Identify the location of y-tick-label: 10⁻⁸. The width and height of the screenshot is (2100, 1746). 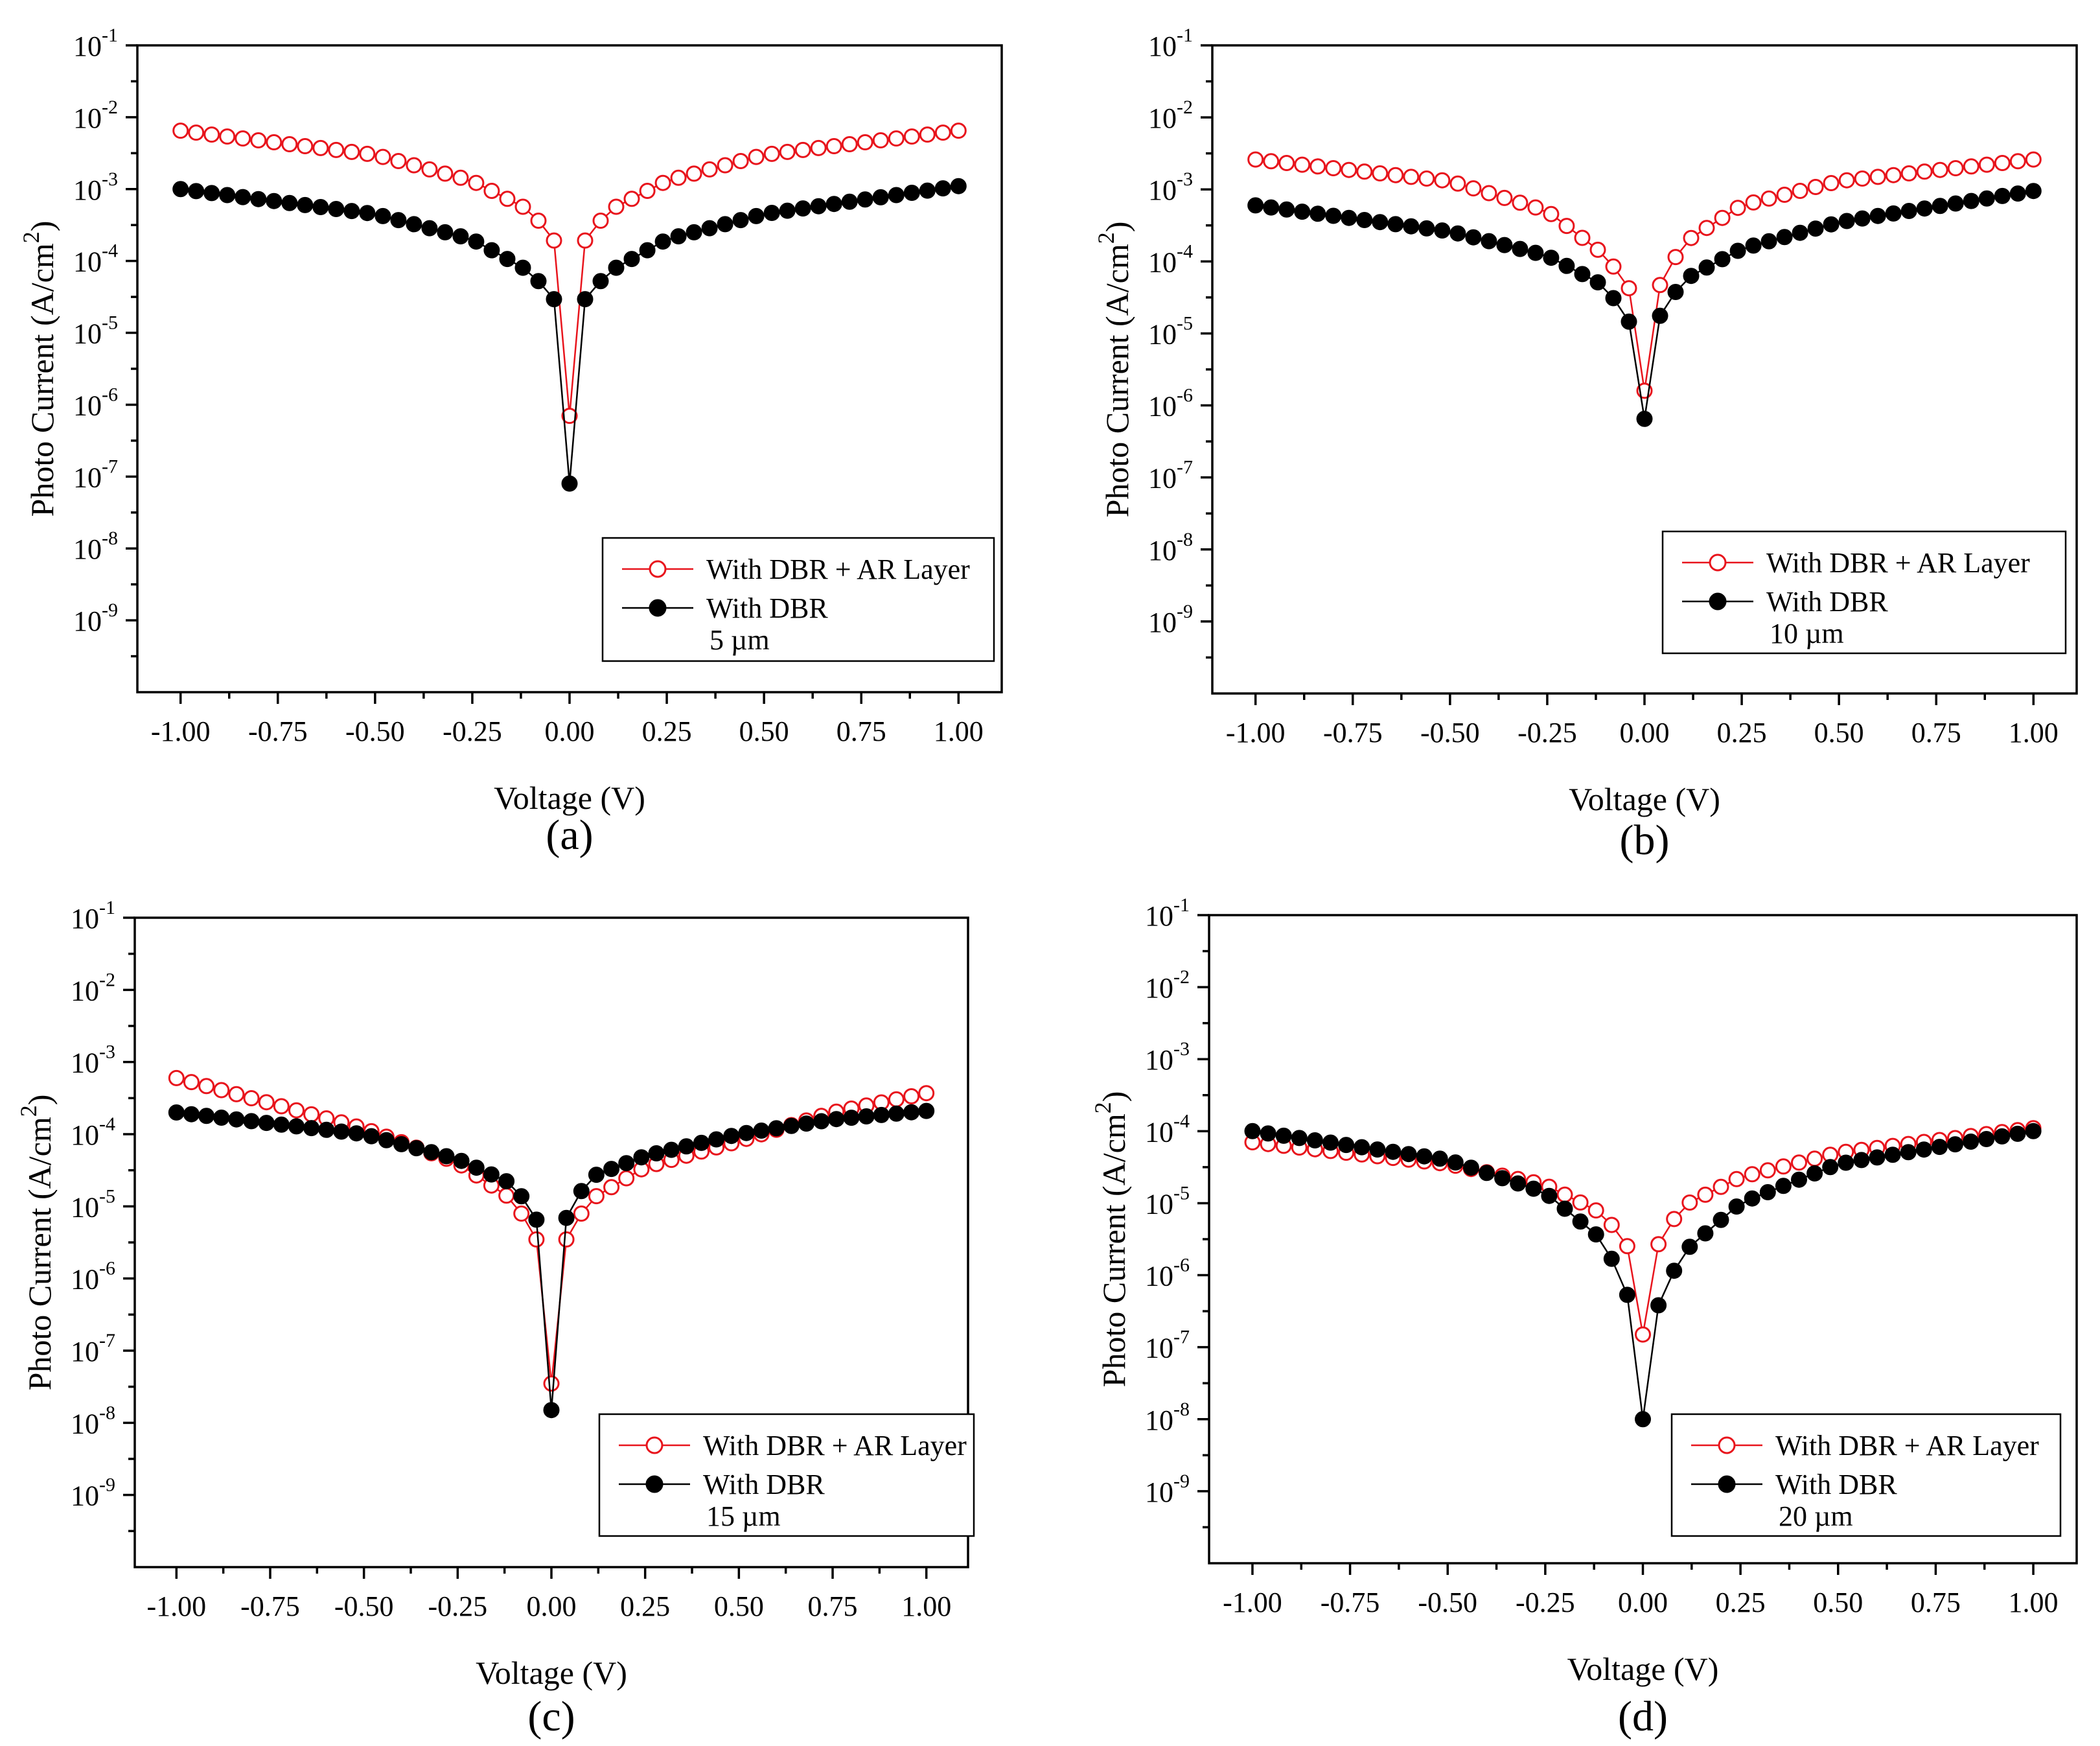
(95, 547).